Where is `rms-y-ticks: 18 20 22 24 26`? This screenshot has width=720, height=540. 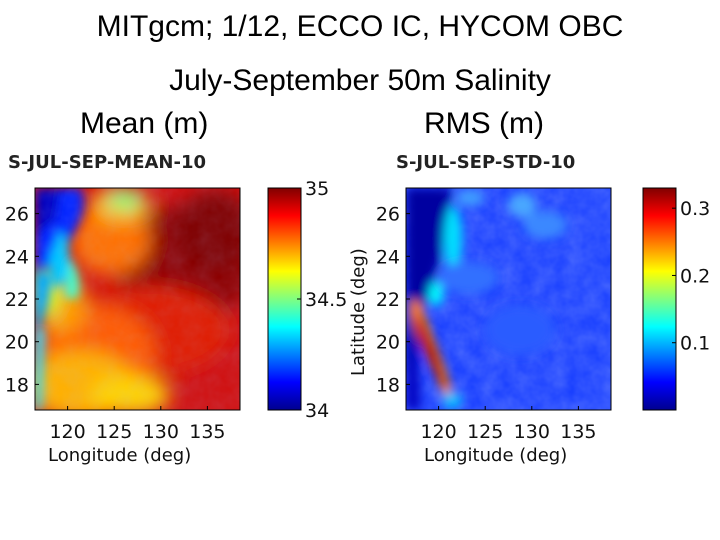 rms-y-ticks: 18 20 22 24 26 is located at coordinates (393, 300).